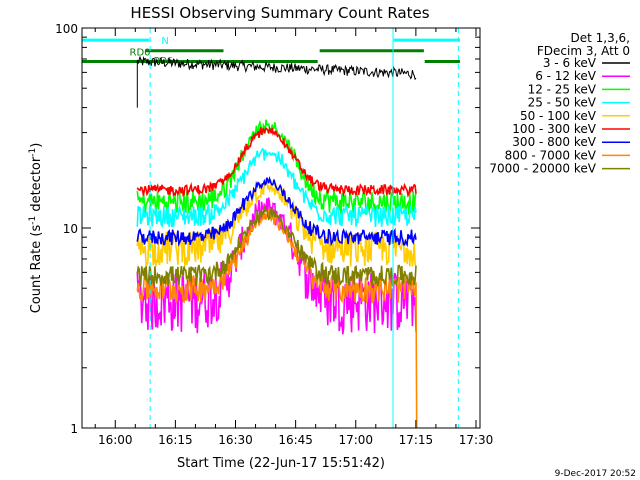  I want to click on chart-title: HESSI Observing Summary Count Rates, so click(279, 13).